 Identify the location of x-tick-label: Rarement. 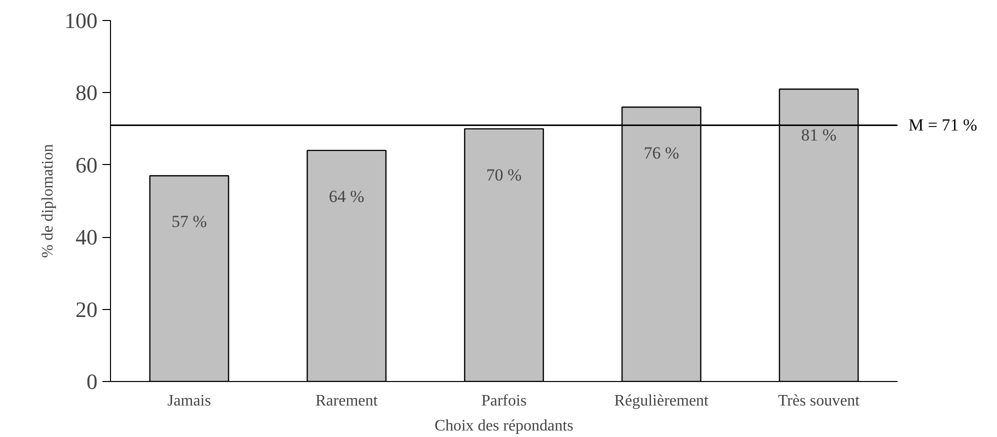
(347, 401).